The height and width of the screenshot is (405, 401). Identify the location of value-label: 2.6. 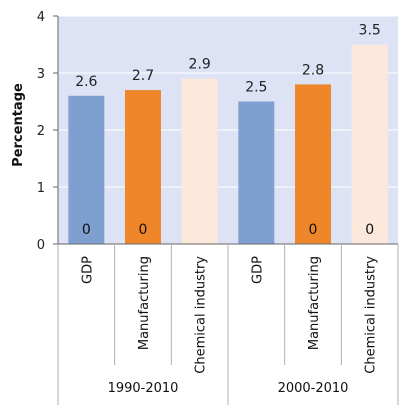
(86, 82).